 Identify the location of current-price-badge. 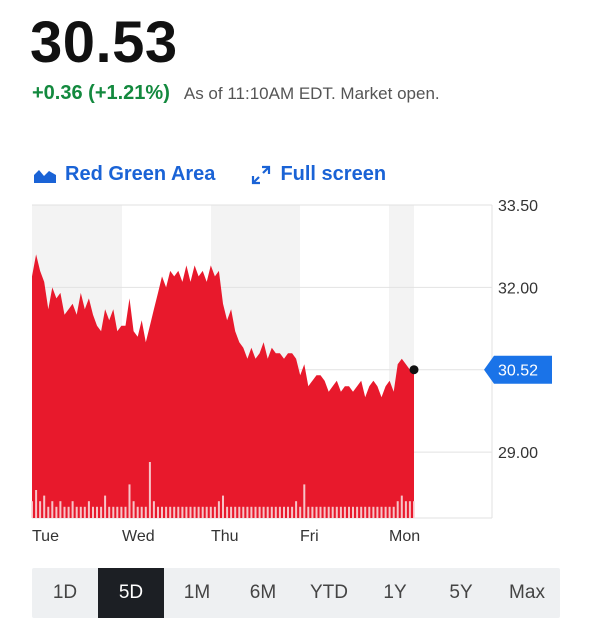
(518, 369).